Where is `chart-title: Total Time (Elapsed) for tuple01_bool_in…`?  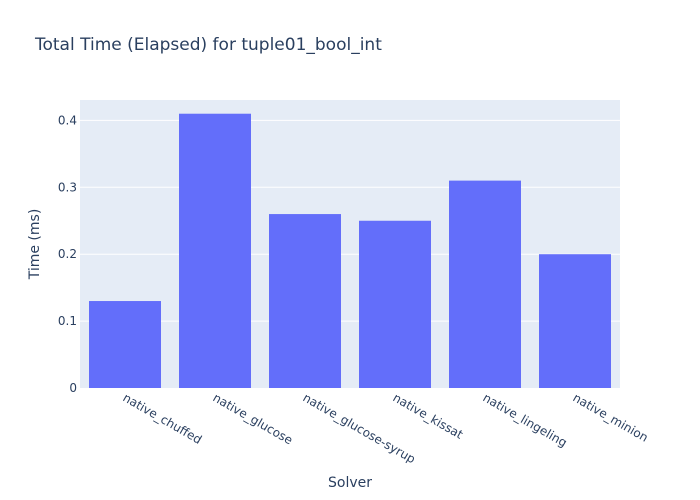
chart-title: Total Time (Elapsed) for tuple01_bool_in… is located at coordinates (208, 45).